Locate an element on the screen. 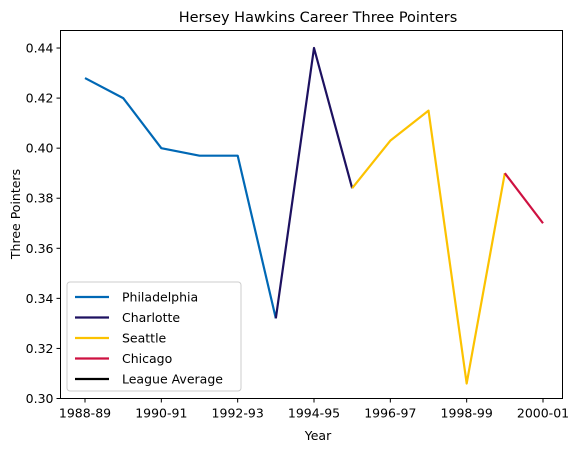 This screenshot has height=453, width=582. x-tick-label: 1996-97 is located at coordinates (390, 413).